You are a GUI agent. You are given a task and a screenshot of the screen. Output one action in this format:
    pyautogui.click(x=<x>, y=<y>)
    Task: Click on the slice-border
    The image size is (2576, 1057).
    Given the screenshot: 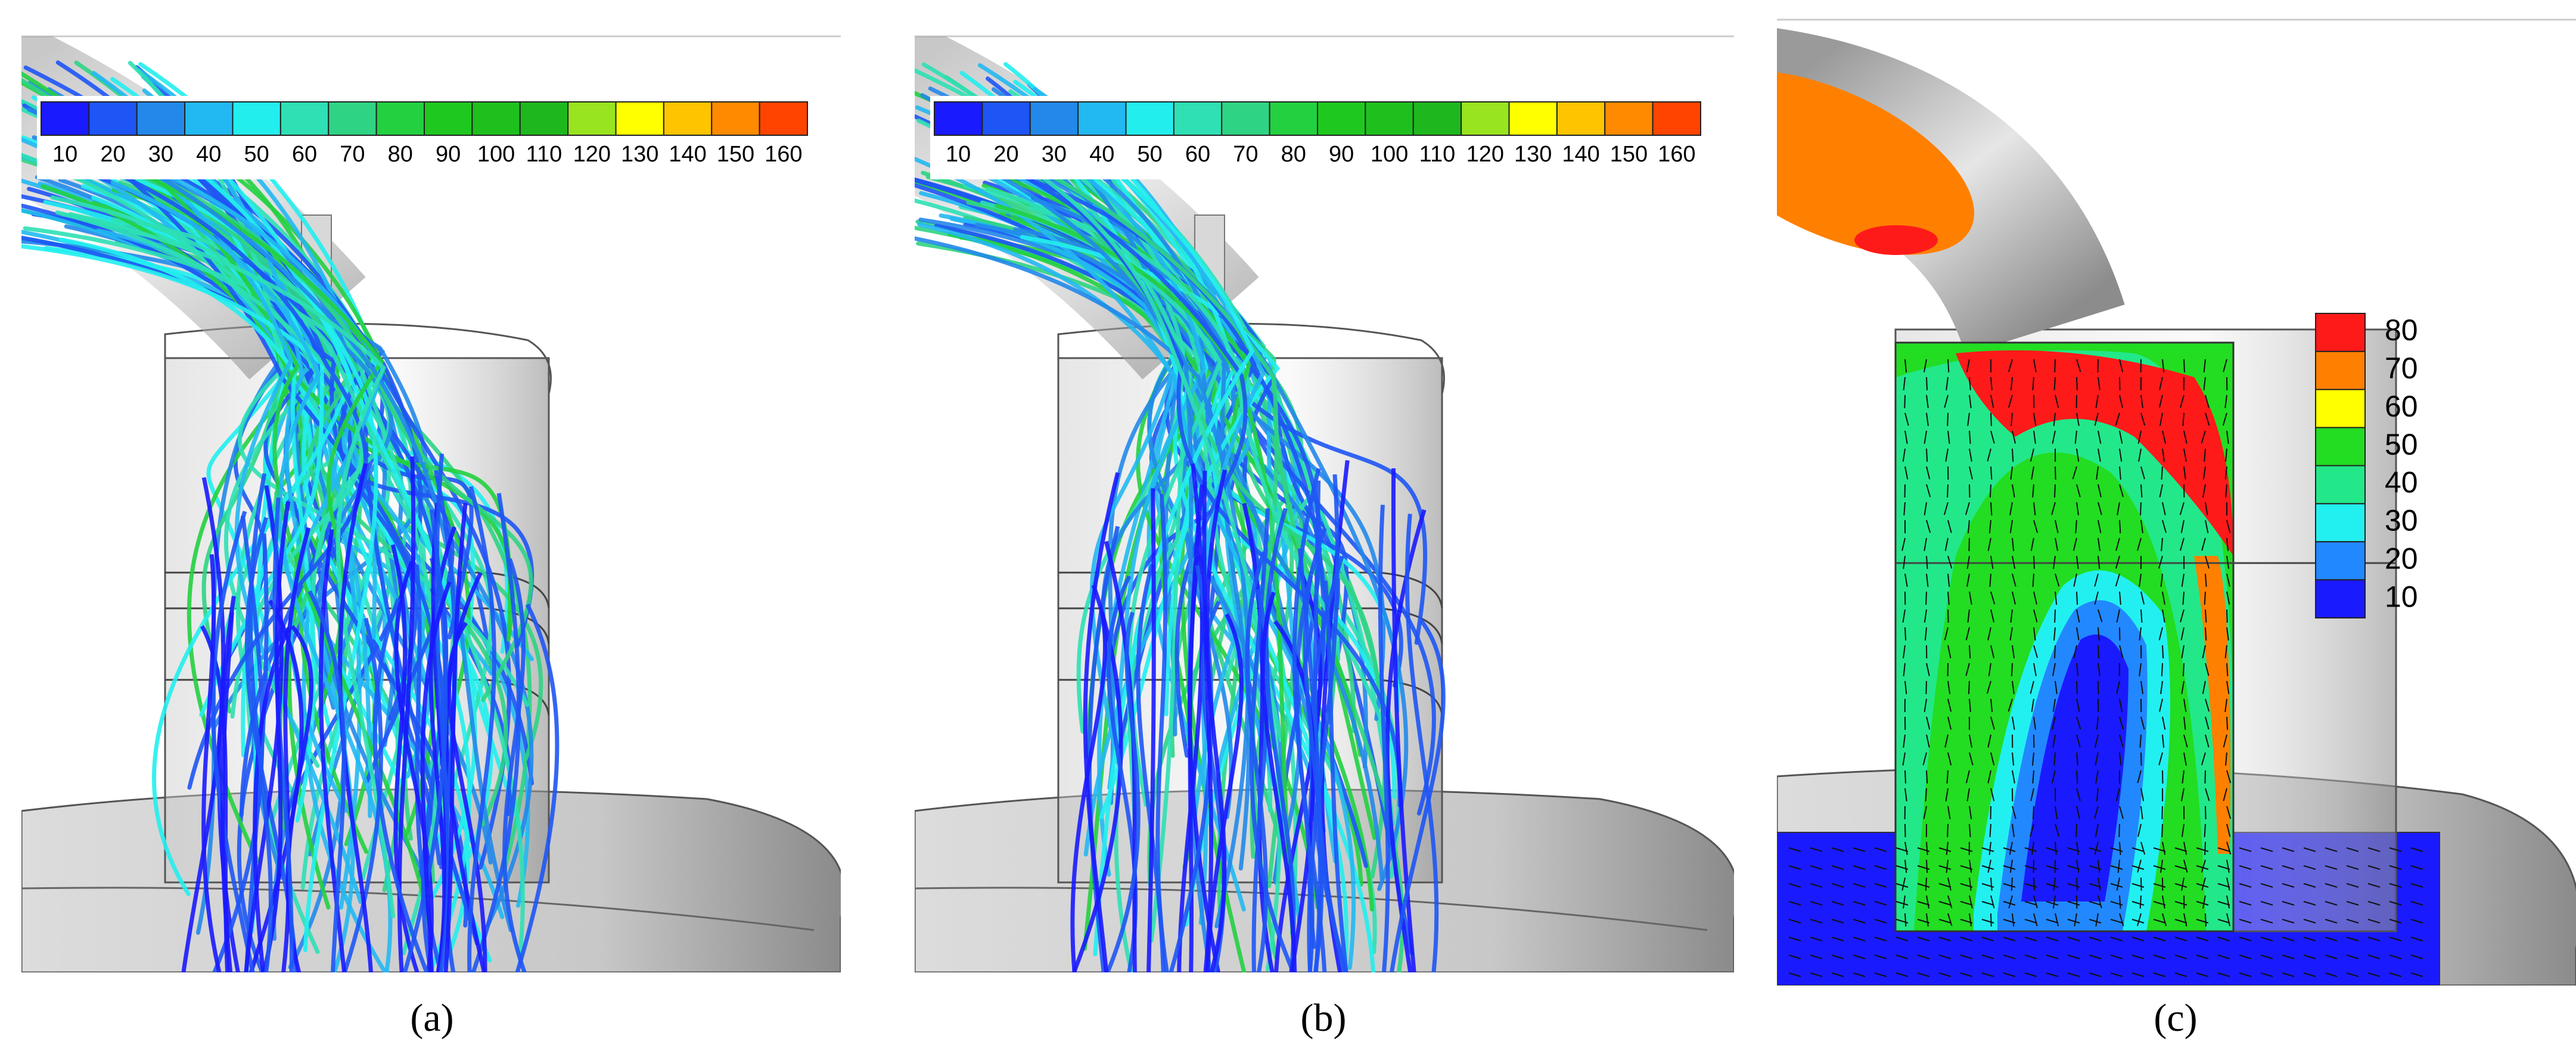 What is the action you would take?
    pyautogui.click(x=2064, y=636)
    